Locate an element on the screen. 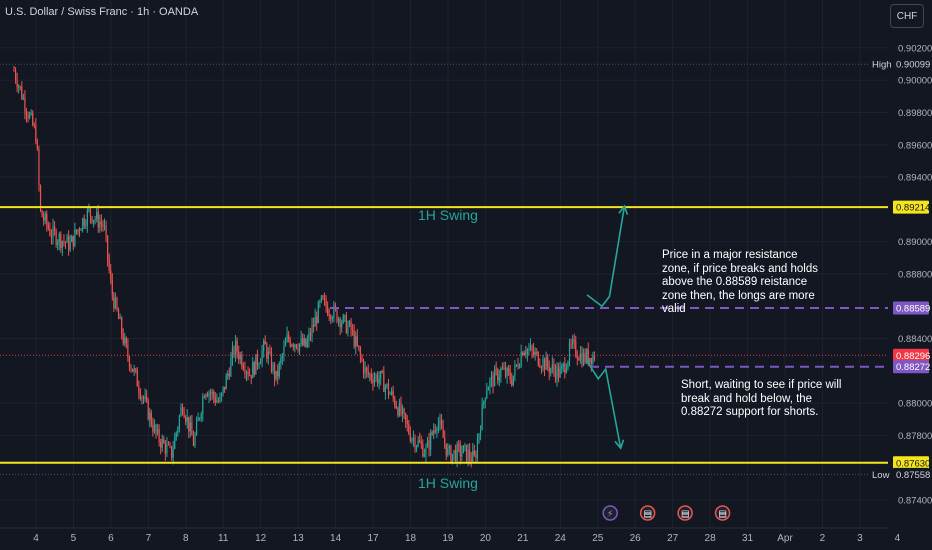  current-price-label: 0.88296 is located at coordinates (913, 356).